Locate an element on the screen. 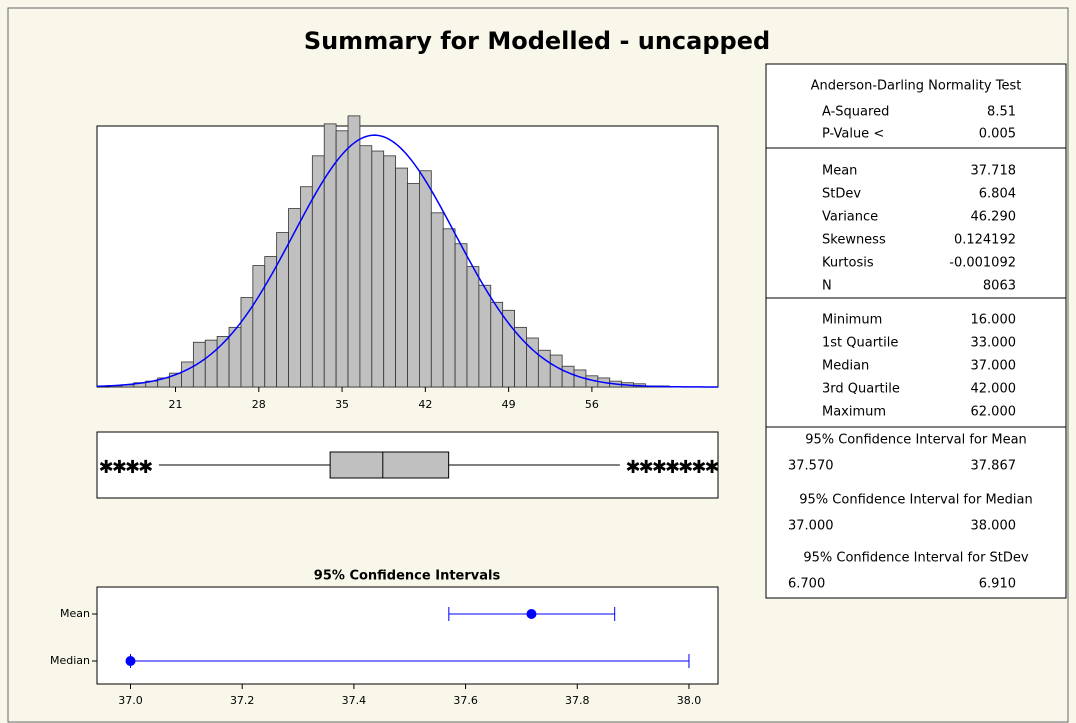 The image size is (1076, 723). stat-label: 1st Quartile is located at coordinates (860, 343).